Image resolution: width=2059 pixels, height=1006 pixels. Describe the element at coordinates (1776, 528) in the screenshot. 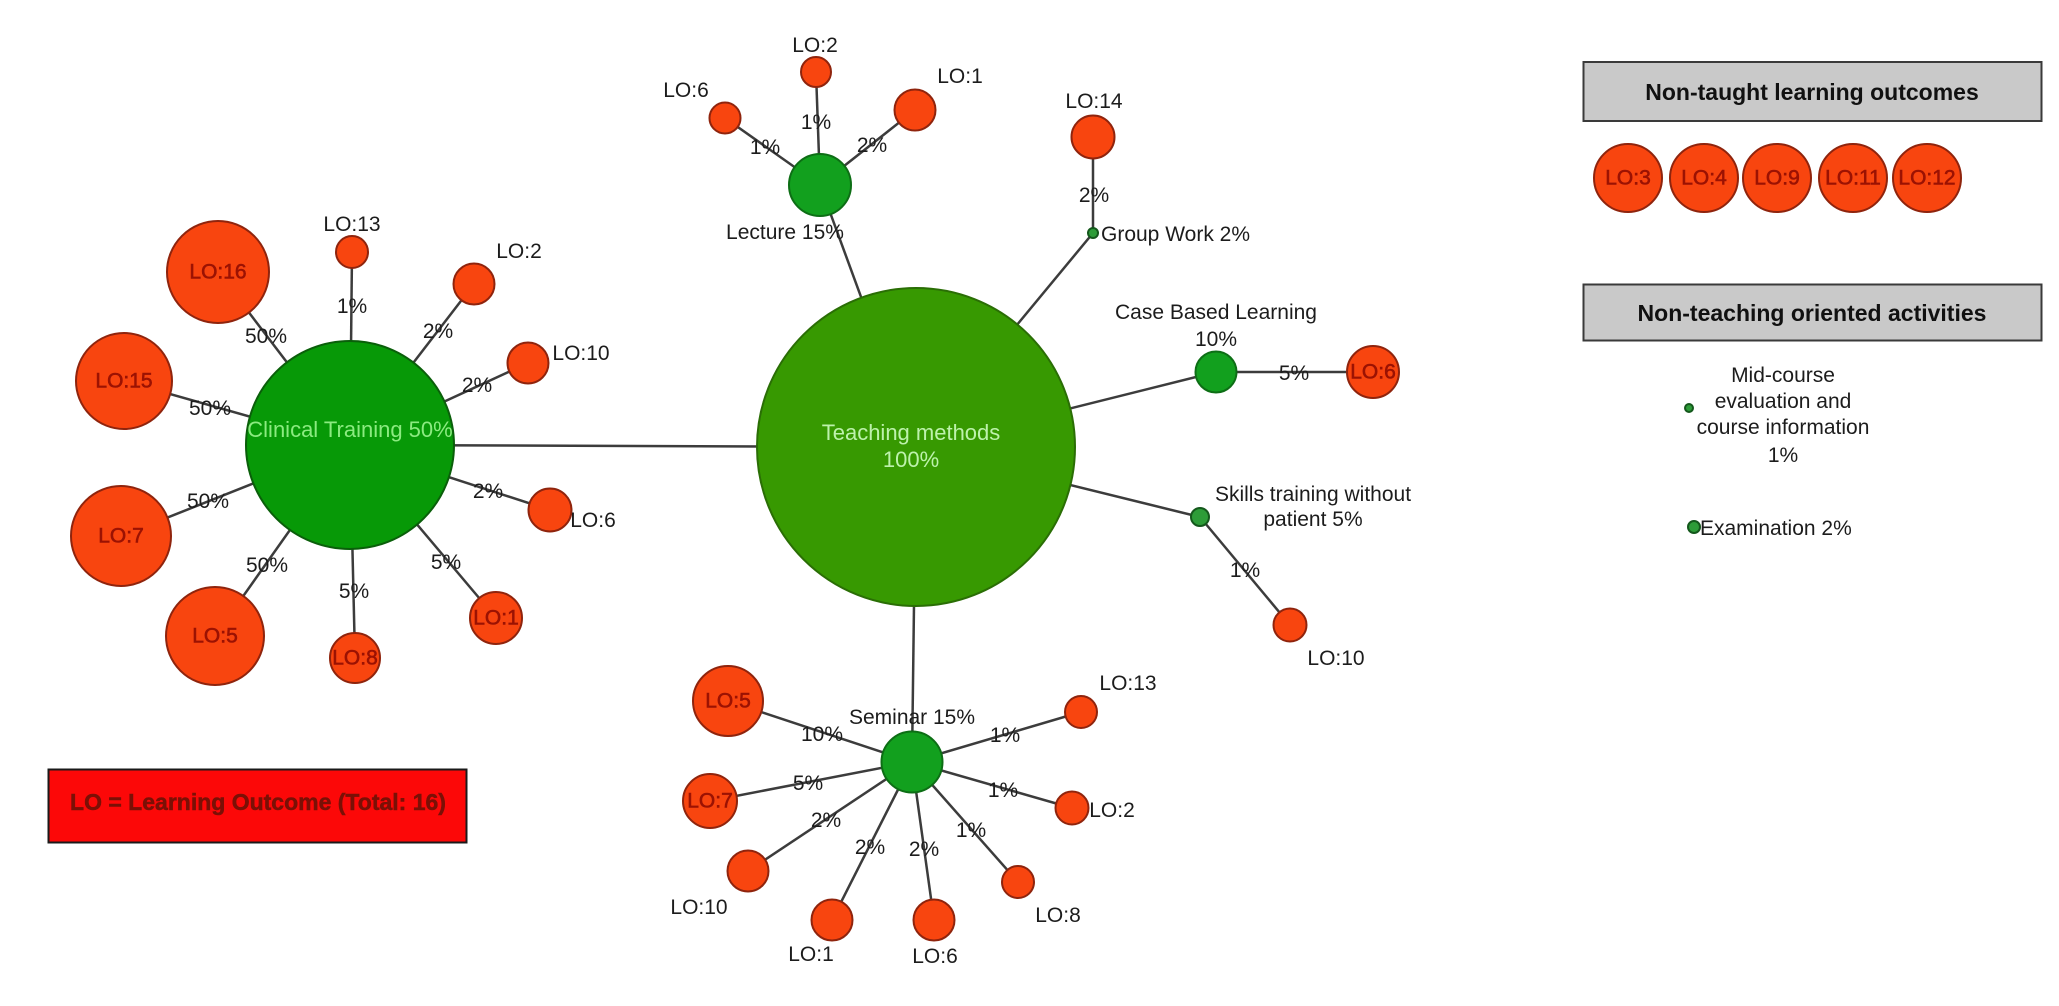

I see `svg-text: Examination 2%` at that location.